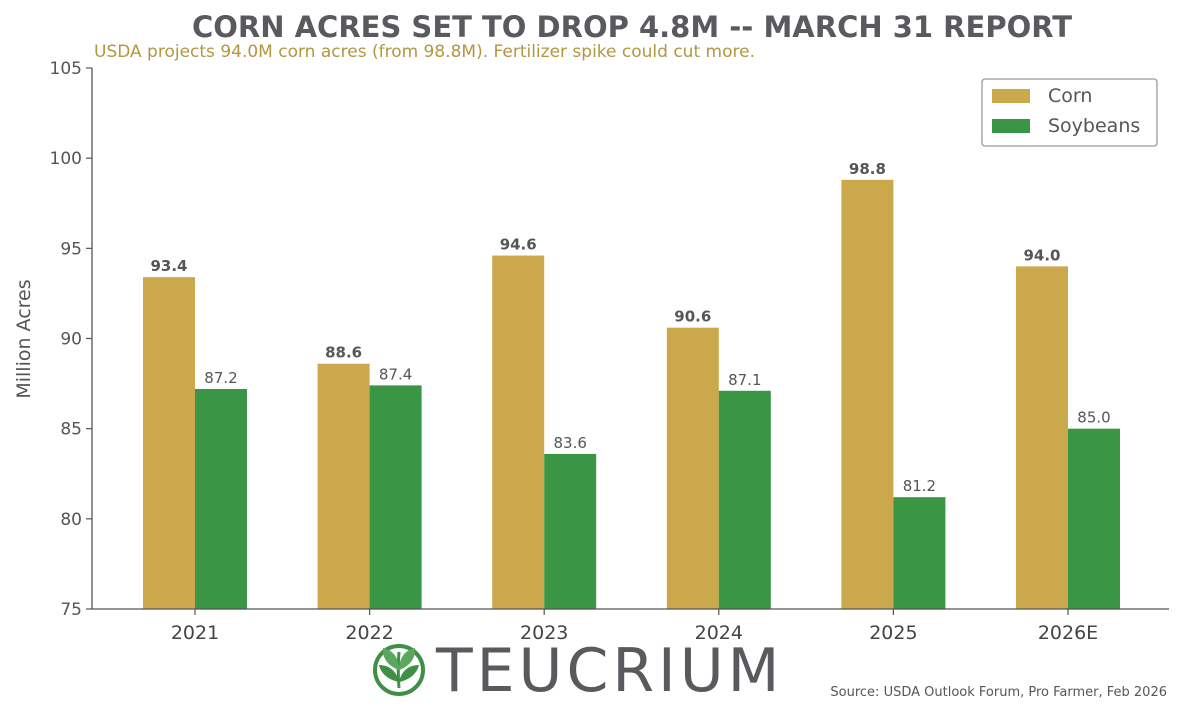 Image resolution: width=1183 pixels, height=715 pixels. What do you see at coordinates (1070, 96) in the screenshot?
I see `legend-label-corn: Corn` at bounding box center [1070, 96].